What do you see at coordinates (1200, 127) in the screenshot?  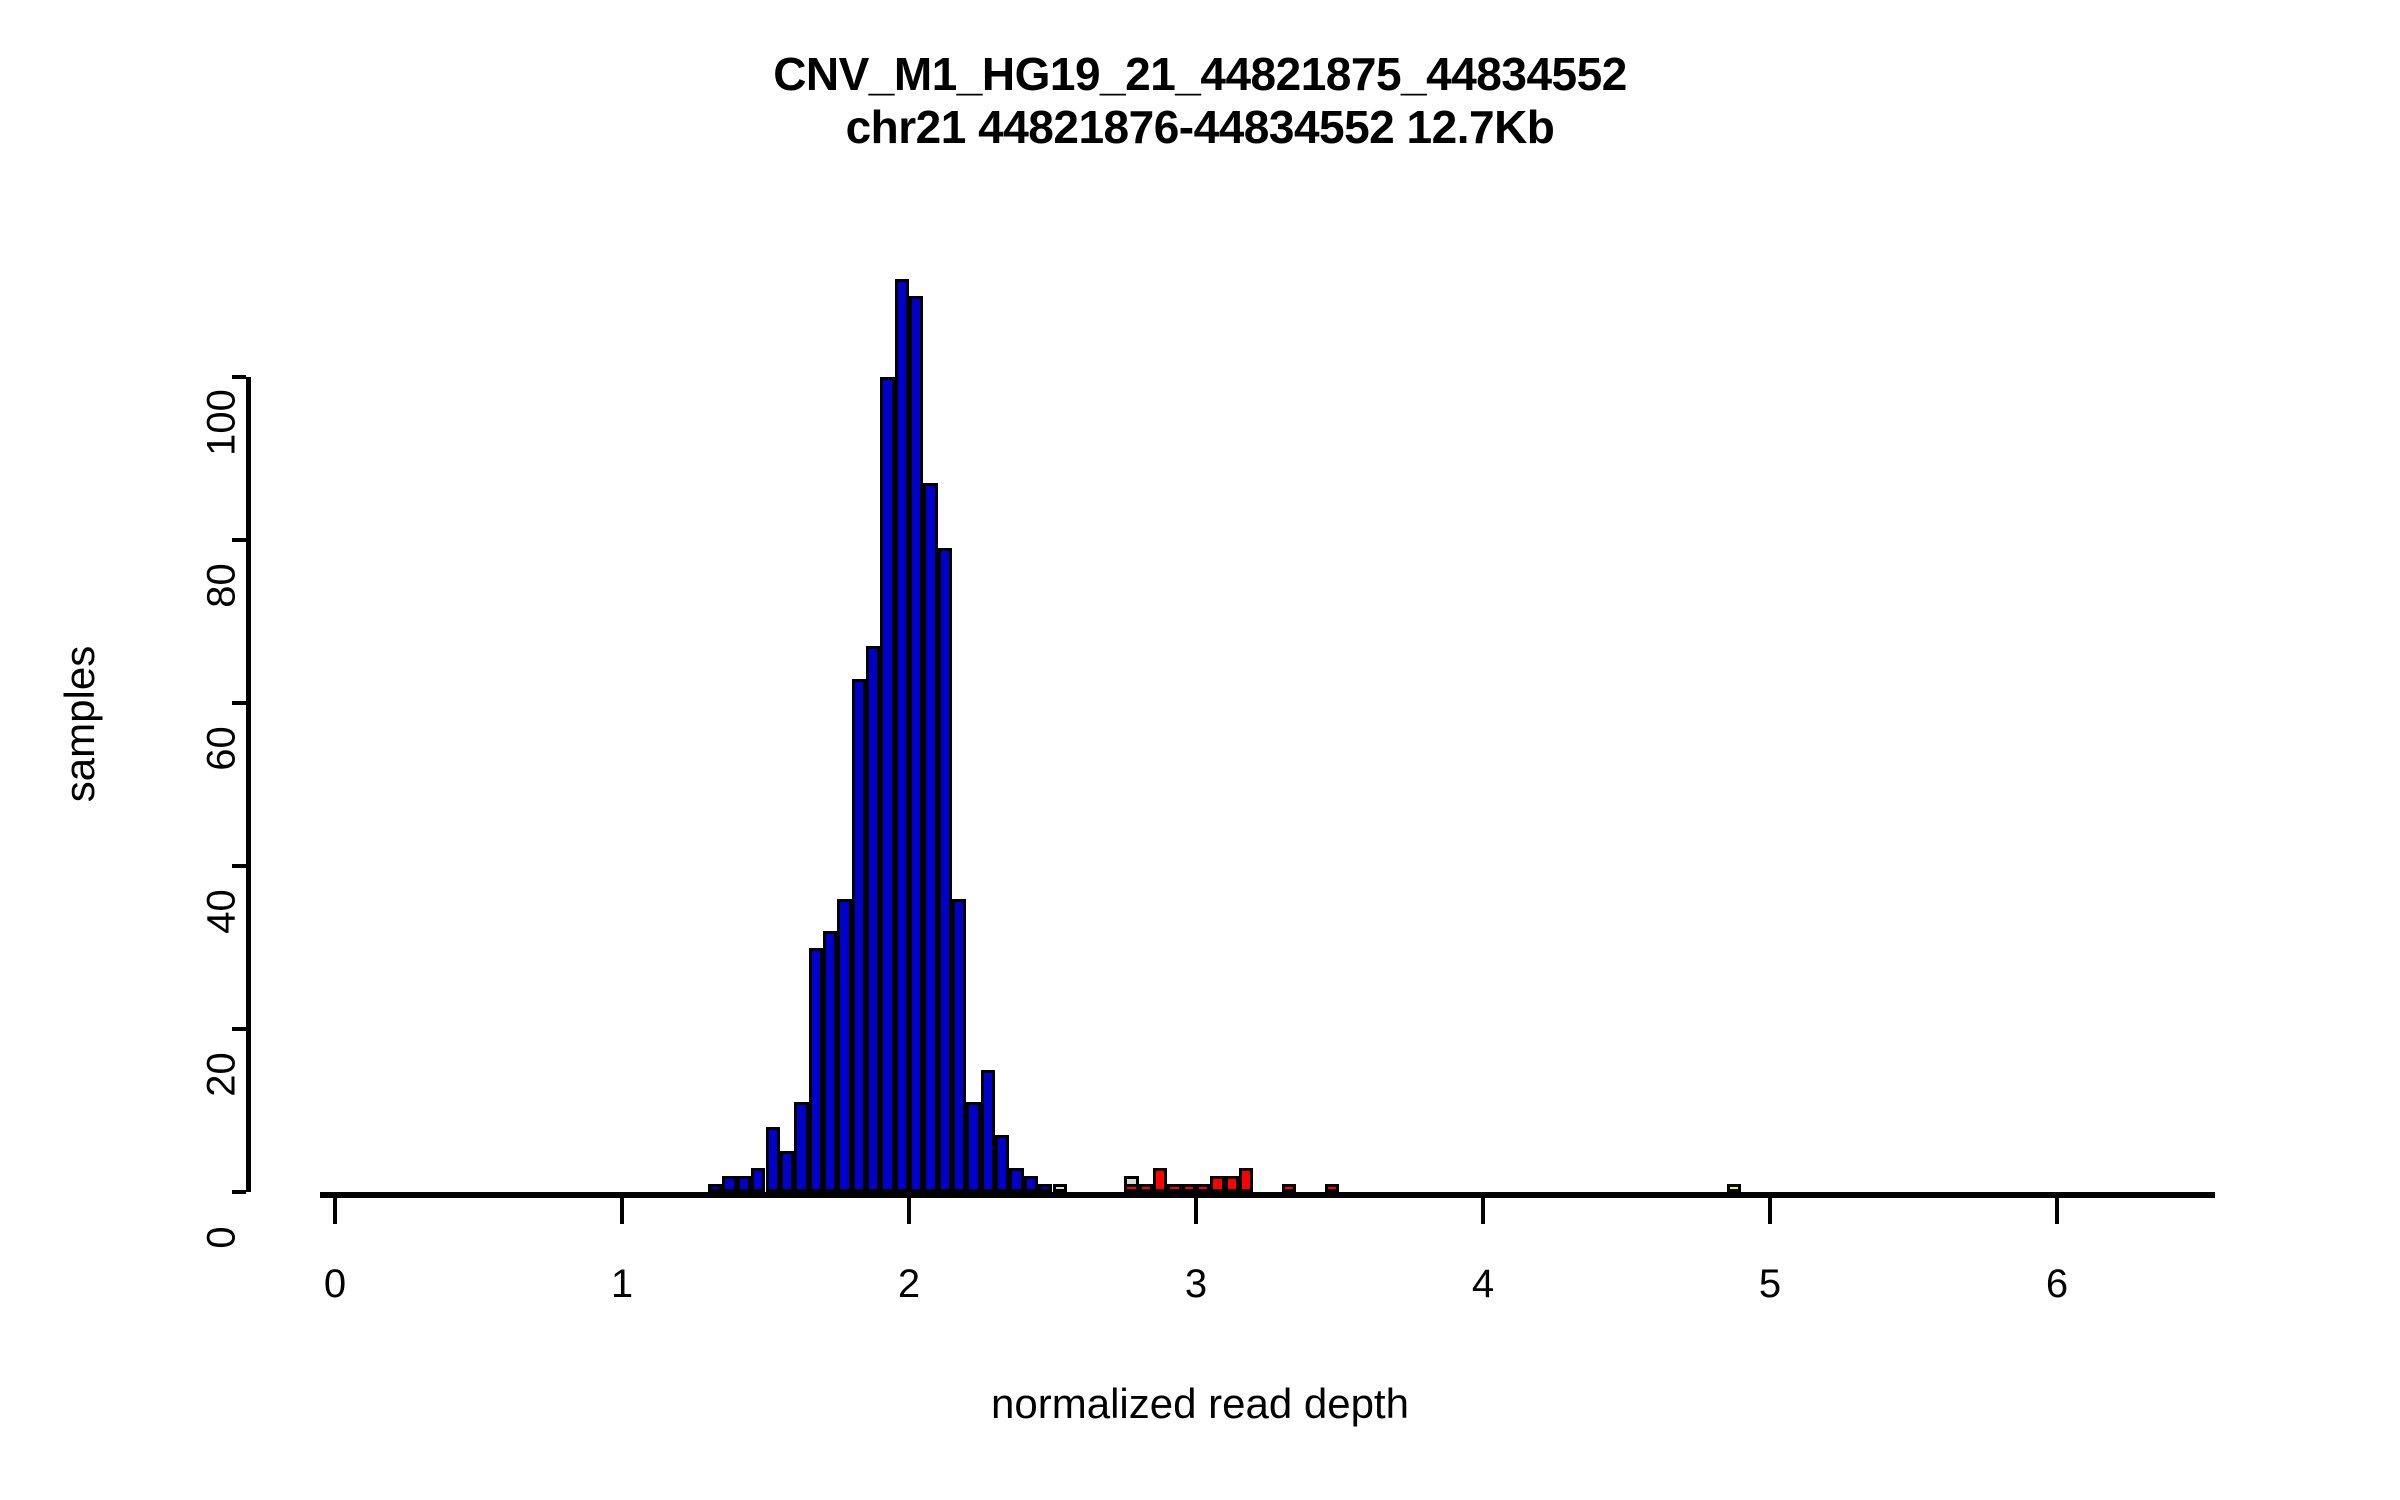 I see `title-line-2: chr21 44821876-44834552 12.7Kb` at bounding box center [1200, 127].